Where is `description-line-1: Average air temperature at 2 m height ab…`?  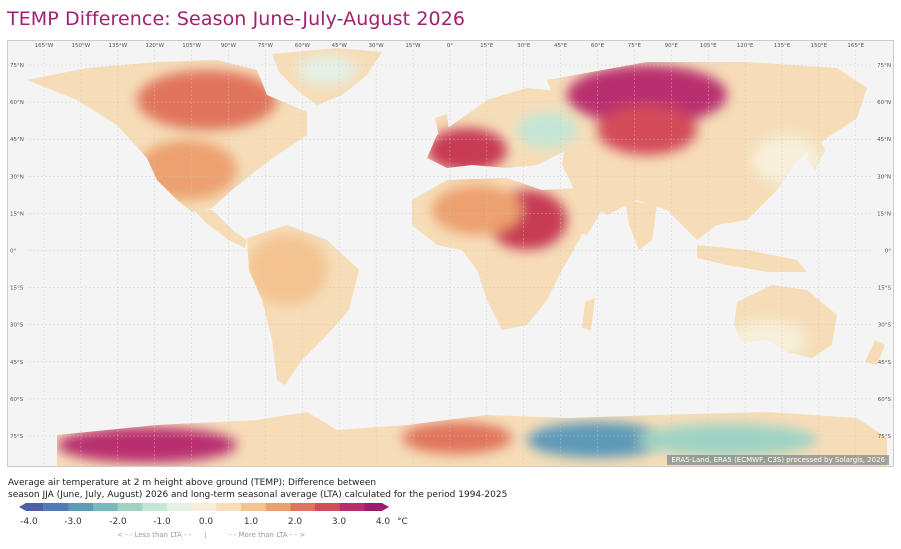 description-line-1: Average air temperature at 2 m height ab… is located at coordinates (192, 483).